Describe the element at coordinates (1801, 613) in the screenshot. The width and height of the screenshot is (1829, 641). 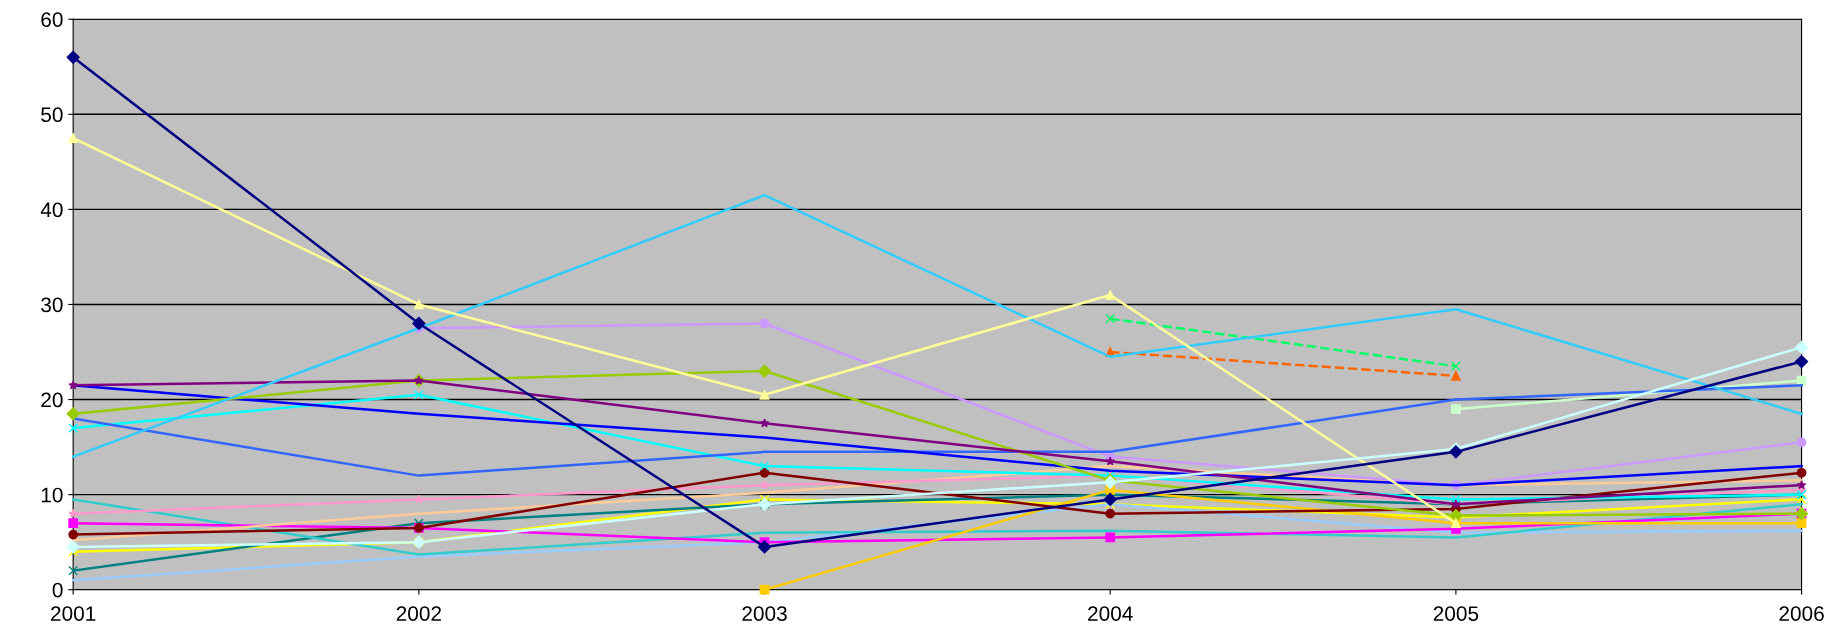
I see `x-tick-label: 2006` at that location.